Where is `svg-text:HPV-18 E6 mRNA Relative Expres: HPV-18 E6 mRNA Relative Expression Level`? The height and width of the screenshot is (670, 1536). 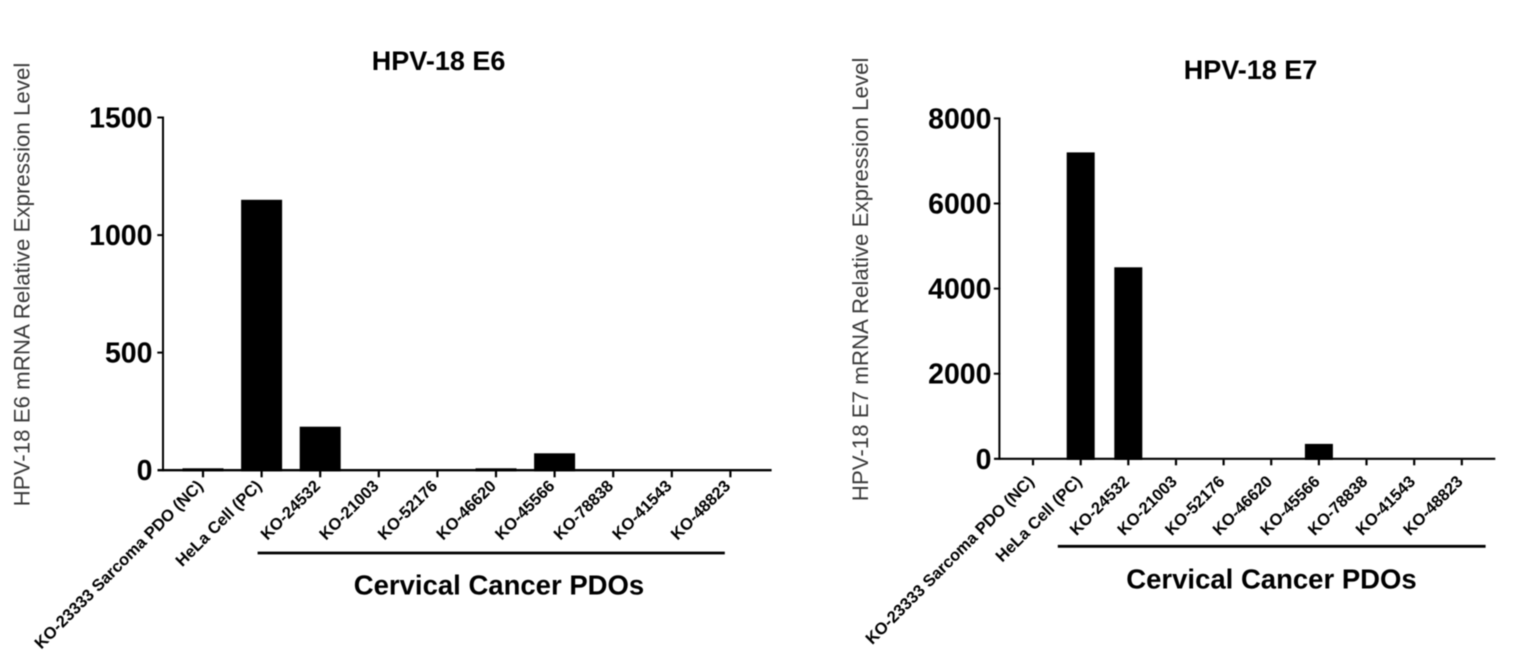 svg-text:HPV-18 E6 mRNA Relative Expres: HPV-18 E6 mRNA Relative Expression Level is located at coordinates (22, 285).